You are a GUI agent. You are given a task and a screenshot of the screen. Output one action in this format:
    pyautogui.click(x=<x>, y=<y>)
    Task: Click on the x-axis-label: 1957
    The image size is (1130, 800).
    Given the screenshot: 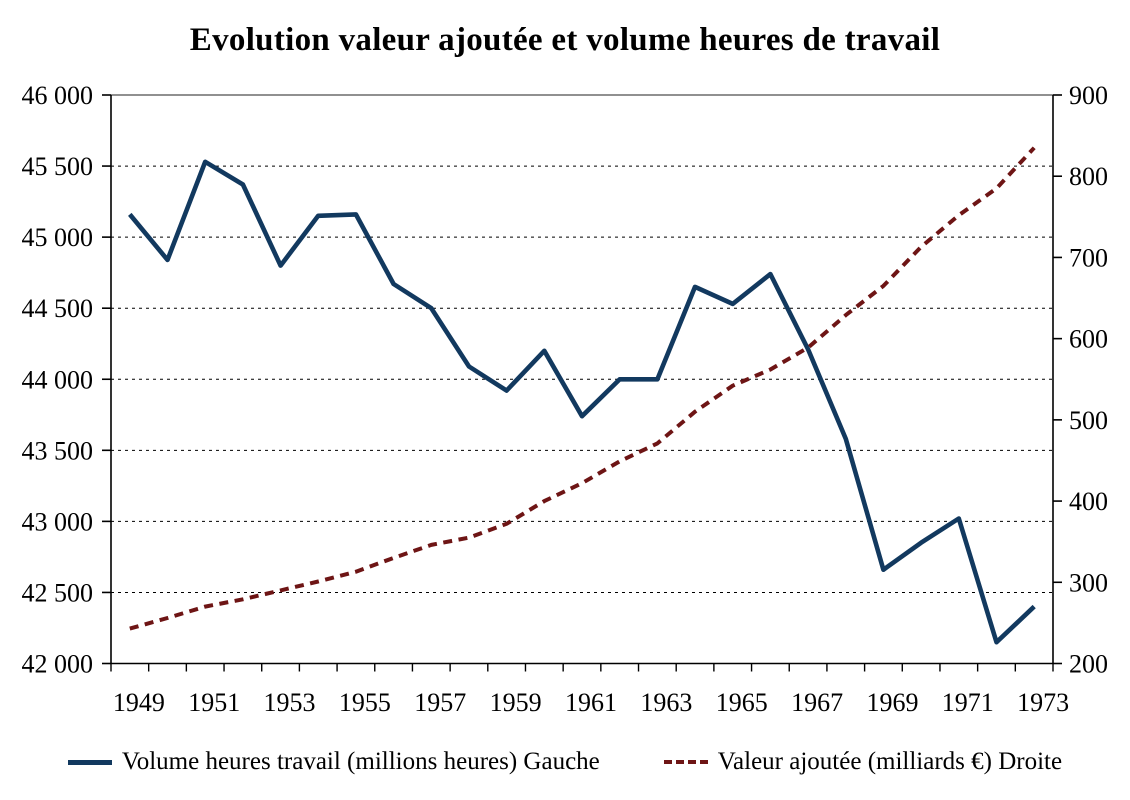 What is the action you would take?
    pyautogui.click(x=440, y=702)
    